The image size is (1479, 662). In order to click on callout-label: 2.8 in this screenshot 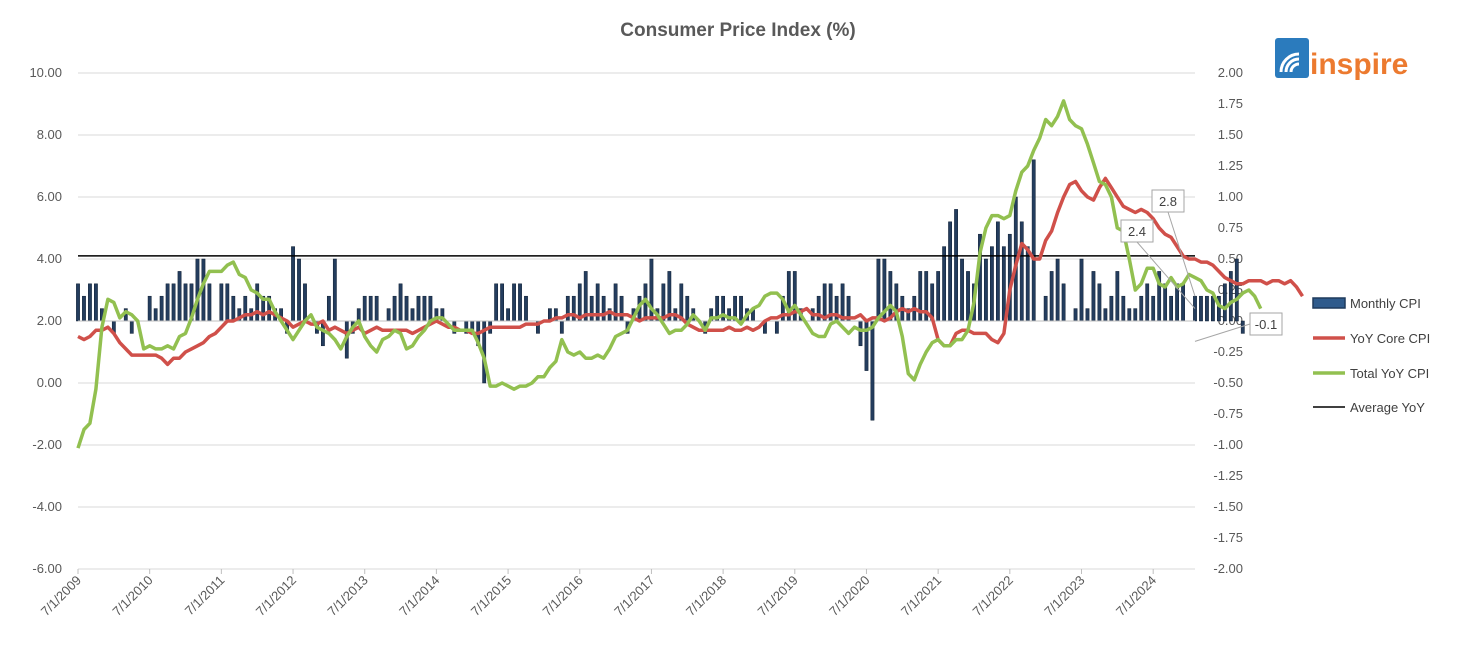, I will do `click(1168, 201)`.